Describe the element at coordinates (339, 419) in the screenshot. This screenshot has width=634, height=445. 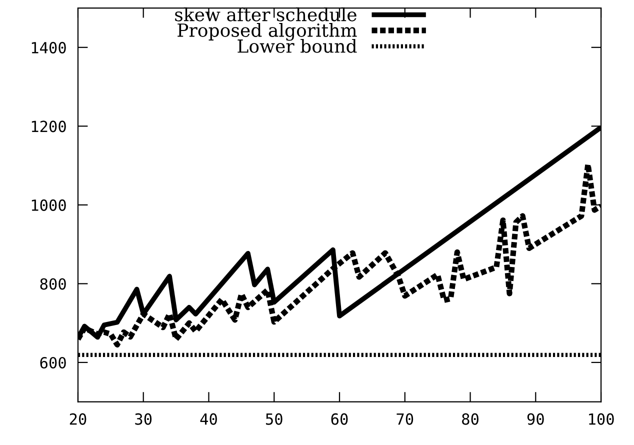
I see `x-tick-label: 60` at that location.